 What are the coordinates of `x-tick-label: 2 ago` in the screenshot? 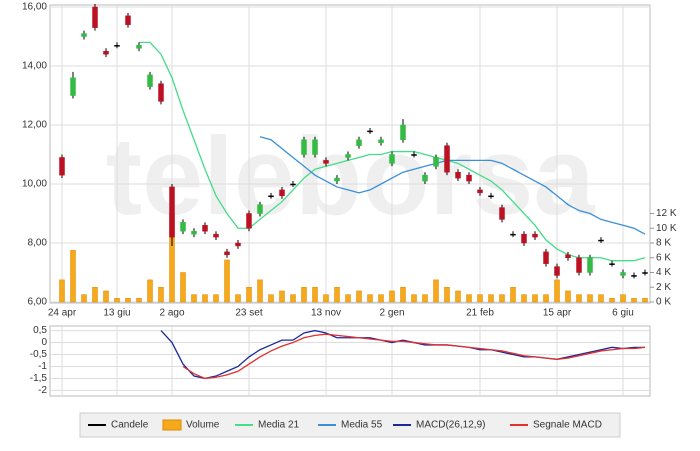 It's located at (171, 313).